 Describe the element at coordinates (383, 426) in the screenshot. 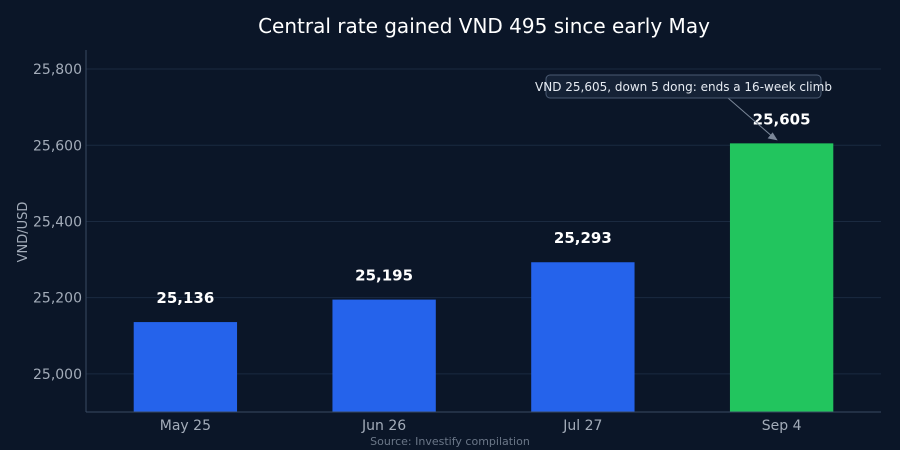

I see `x-tick-label: Jun 26` at that location.